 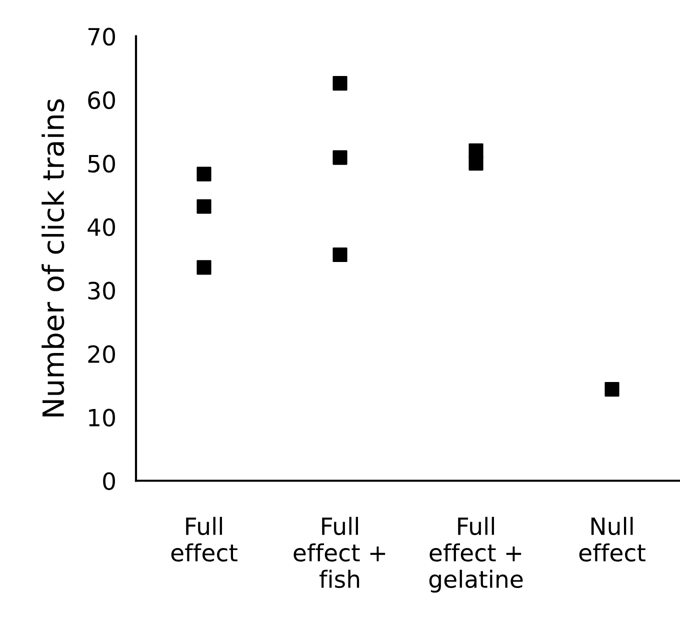 What do you see at coordinates (204, 539) in the screenshot?
I see `x-tick-label: Full effect` at bounding box center [204, 539].